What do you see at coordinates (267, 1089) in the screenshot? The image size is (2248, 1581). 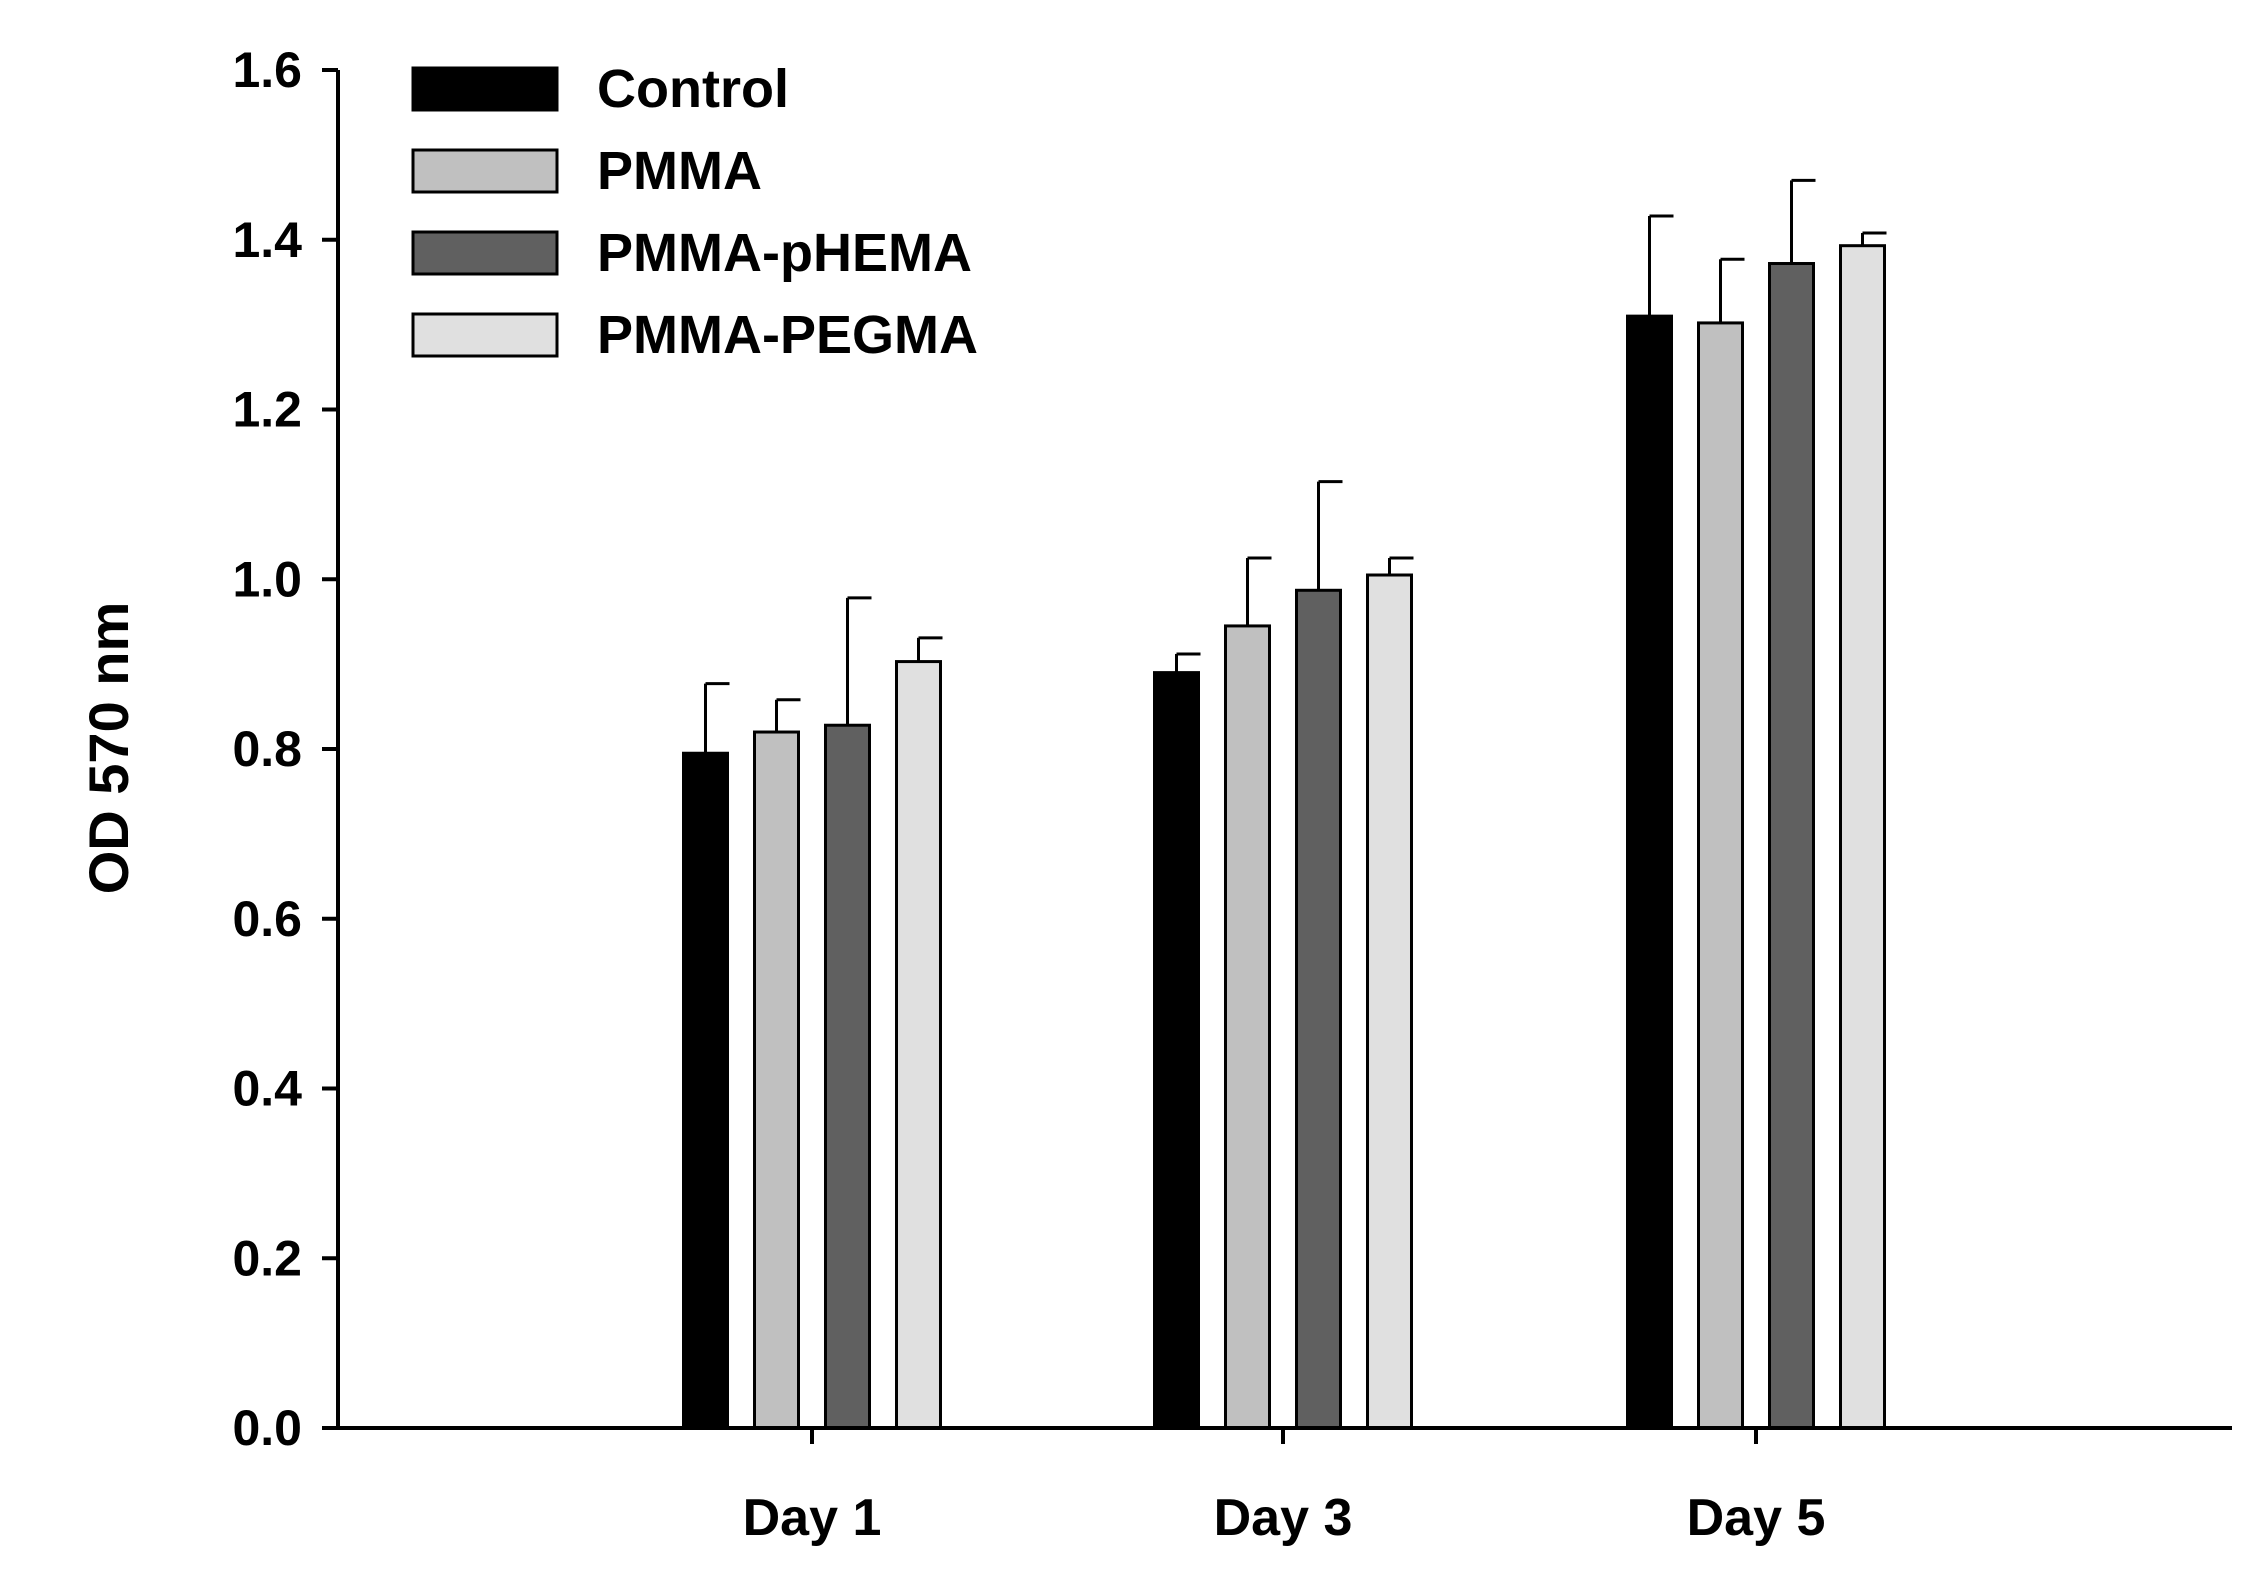 I see `y-tick-label: 0.4` at bounding box center [267, 1089].